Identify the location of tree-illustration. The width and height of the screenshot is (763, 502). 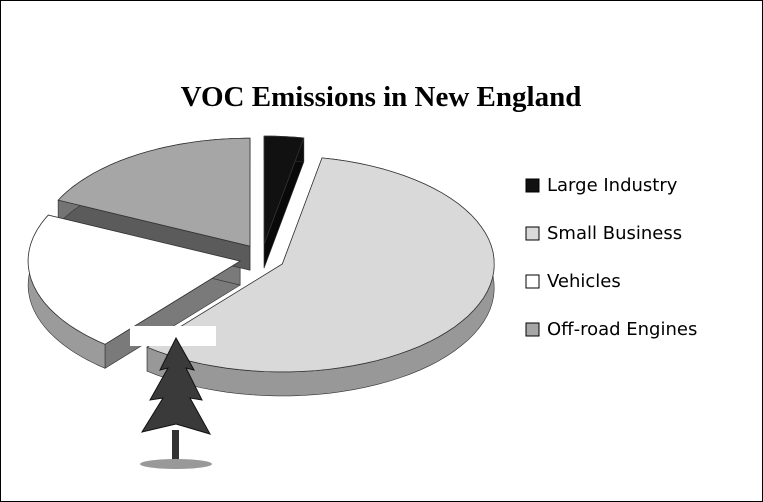
(173, 397).